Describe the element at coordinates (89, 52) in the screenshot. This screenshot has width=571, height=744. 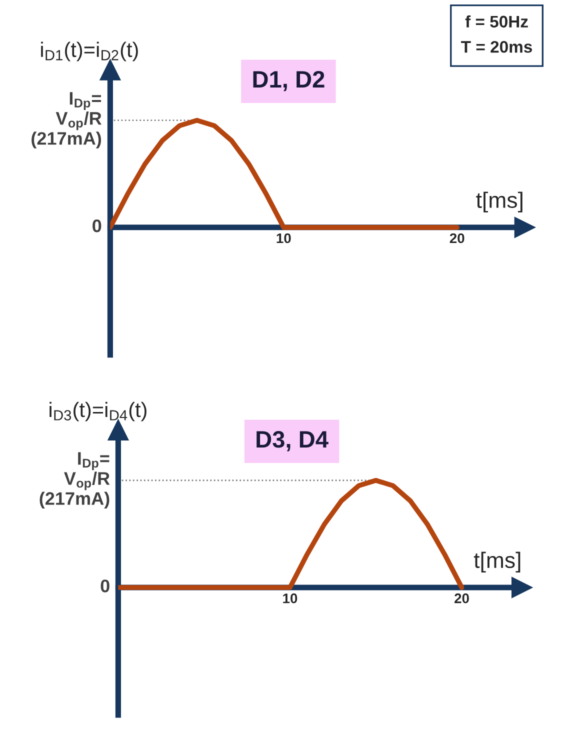
I see `y-axis-title: i$_{D1}$(t)=i$_{D2}$(t)` at that location.